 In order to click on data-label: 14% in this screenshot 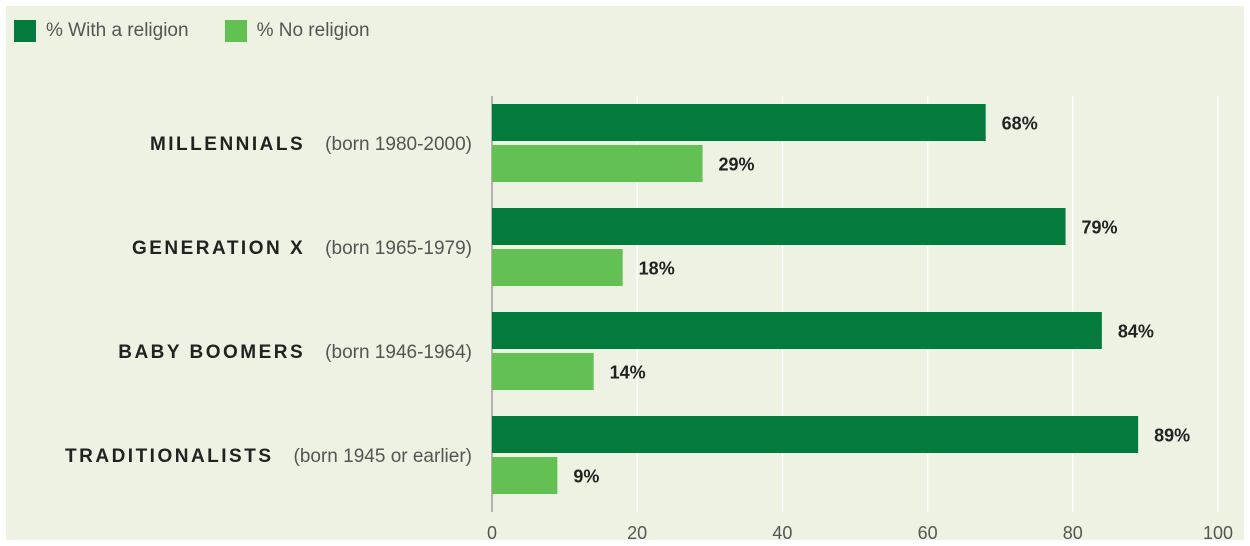, I will do `click(628, 373)`.